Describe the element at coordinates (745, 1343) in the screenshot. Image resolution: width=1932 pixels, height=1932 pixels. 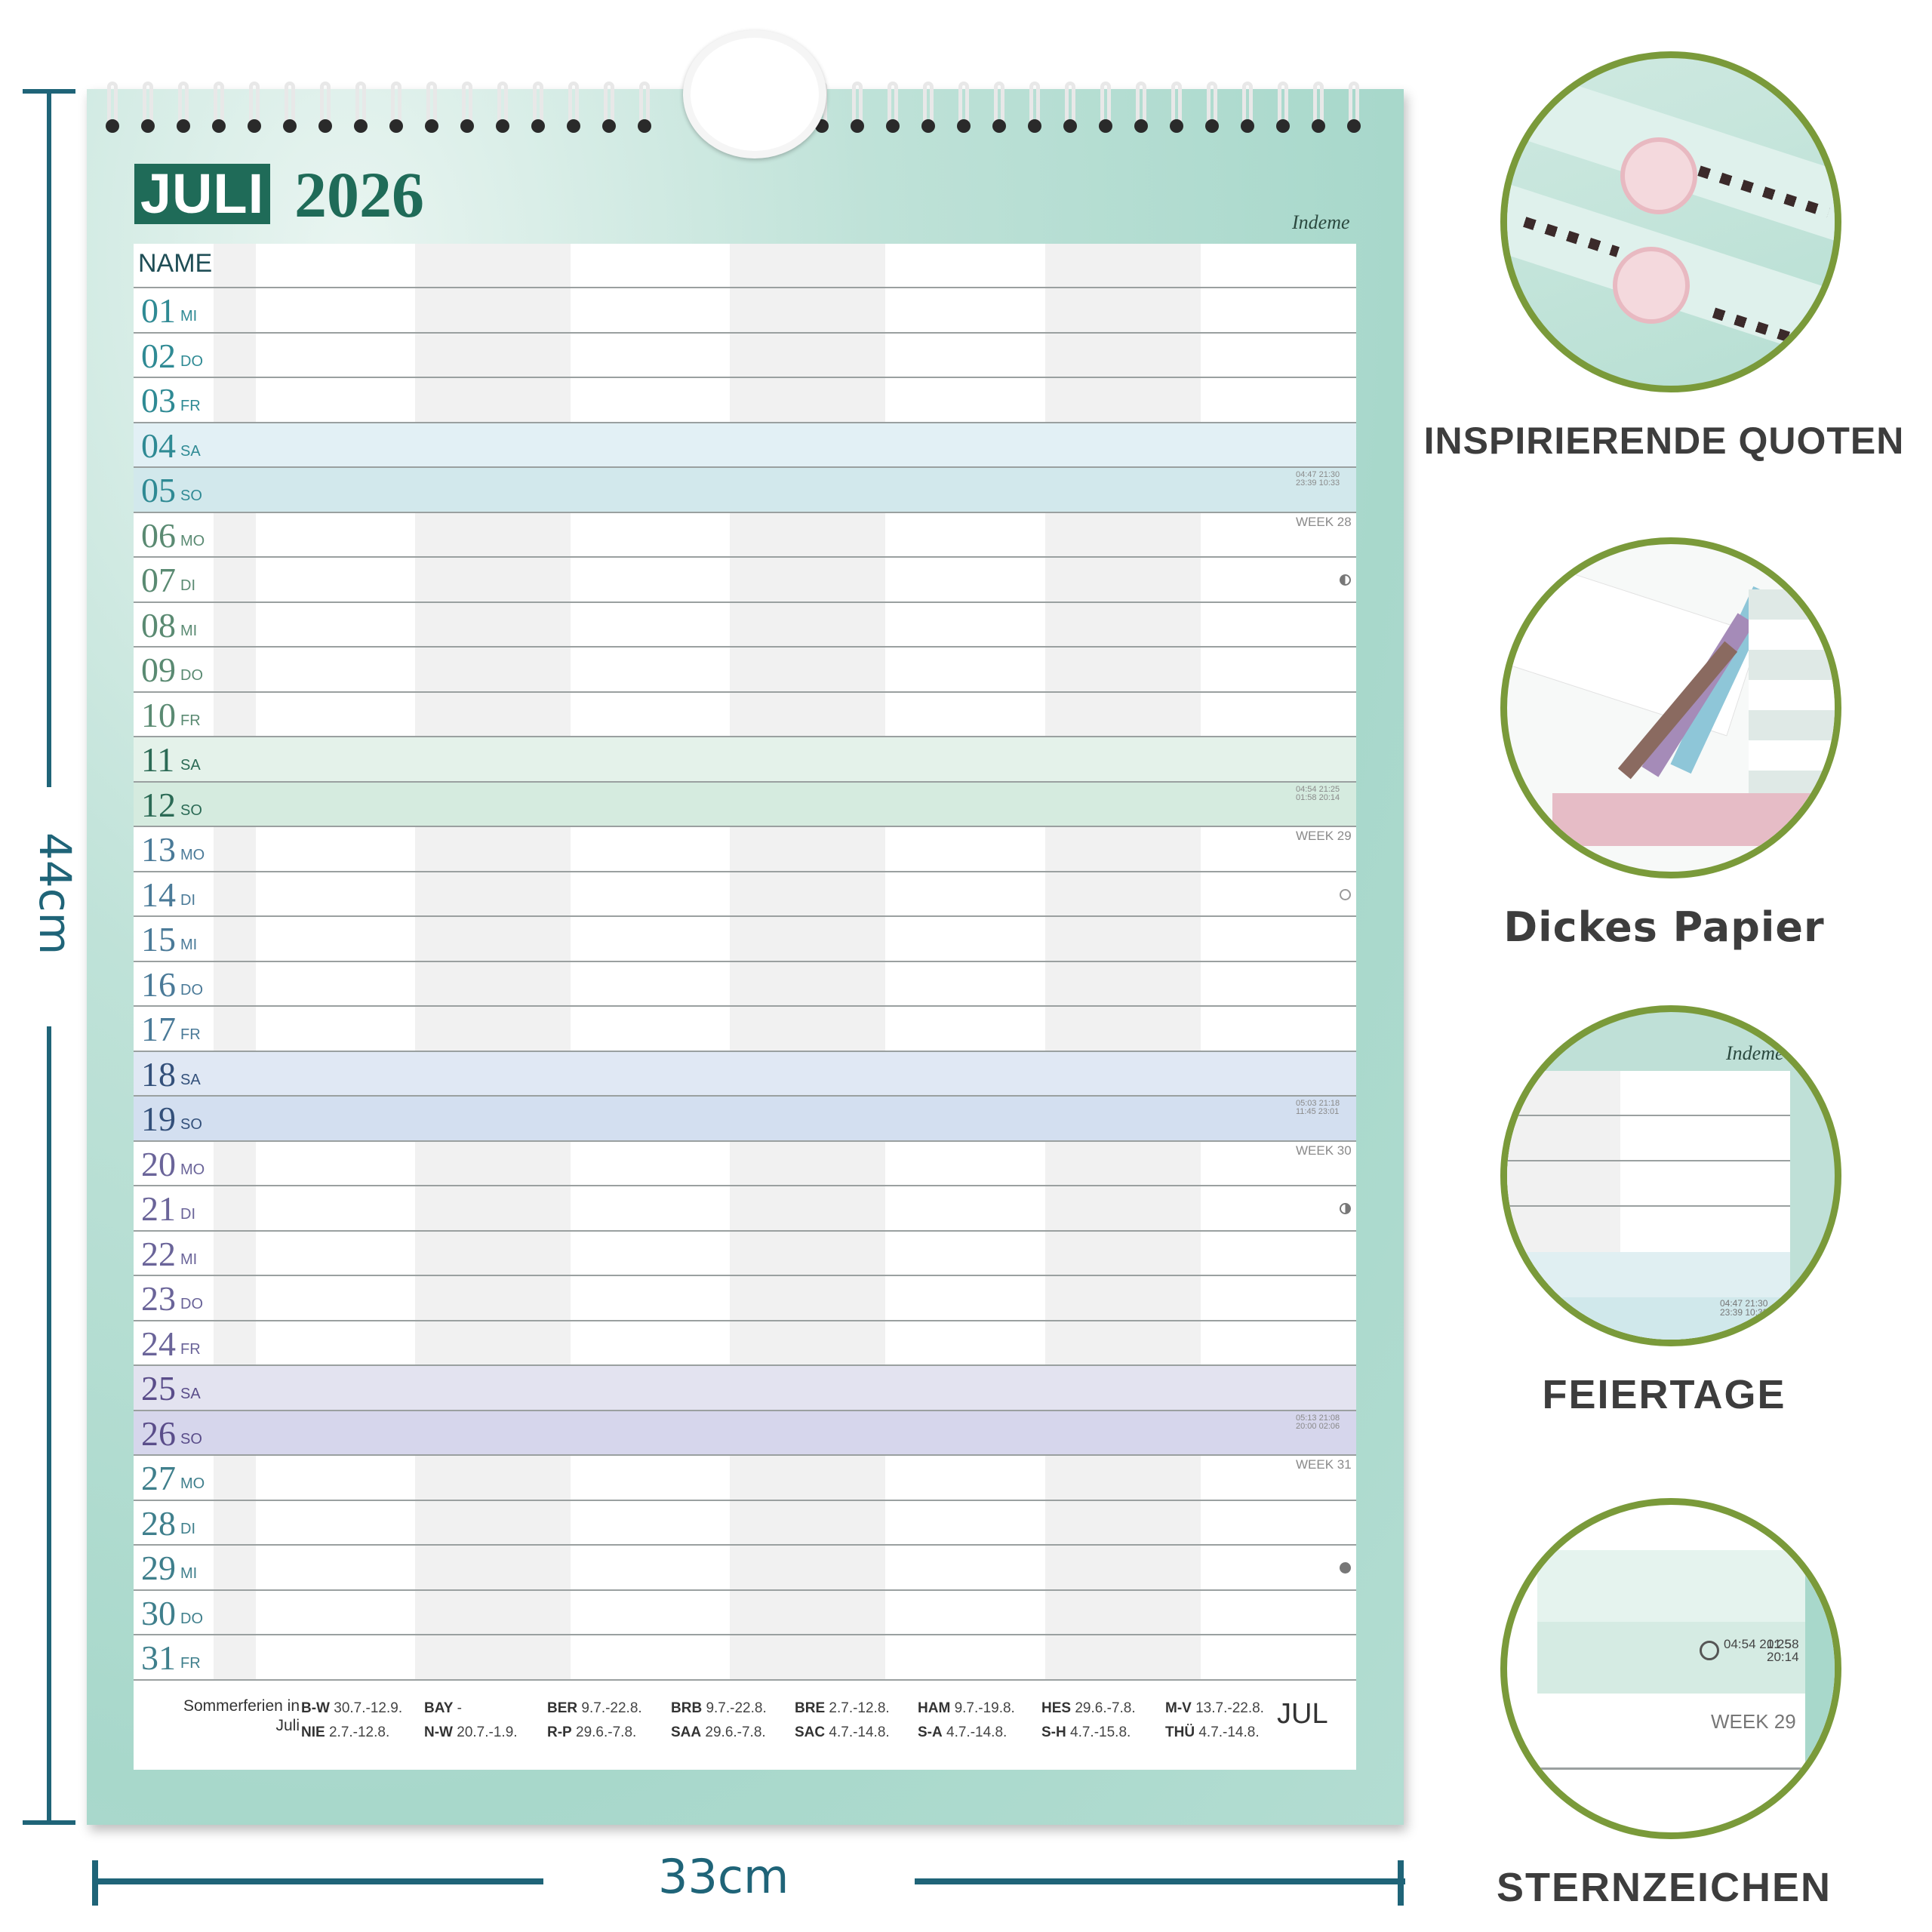
I see `day-row: 24 FR` at that location.